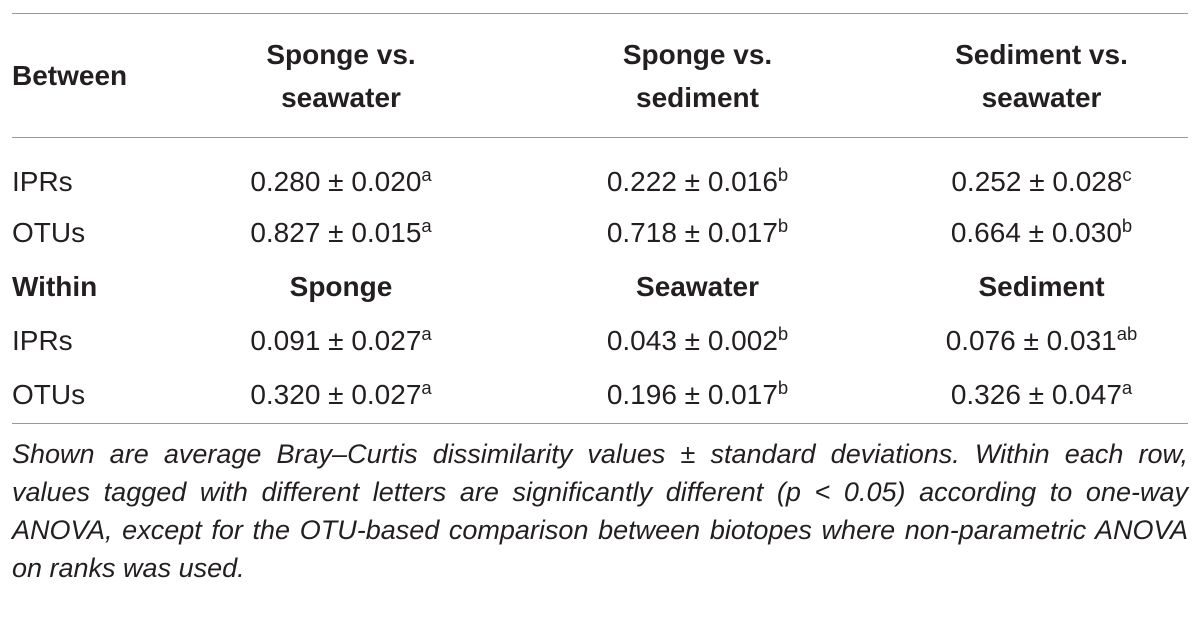 This screenshot has width=1200, height=627. What do you see at coordinates (1036, 232) in the screenshot?
I see `value: 0.664 ± 0.030` at bounding box center [1036, 232].